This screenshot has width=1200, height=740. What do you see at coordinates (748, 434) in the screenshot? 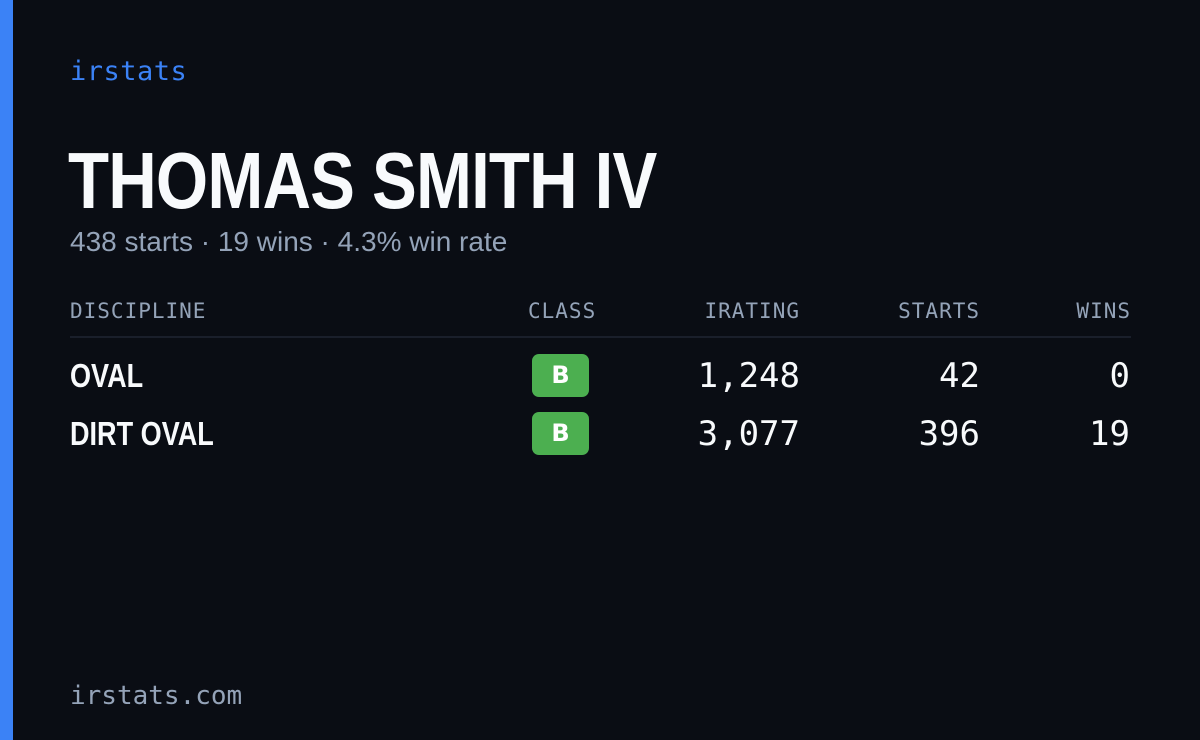
I see `irating-value: 3,077` at bounding box center [748, 434].